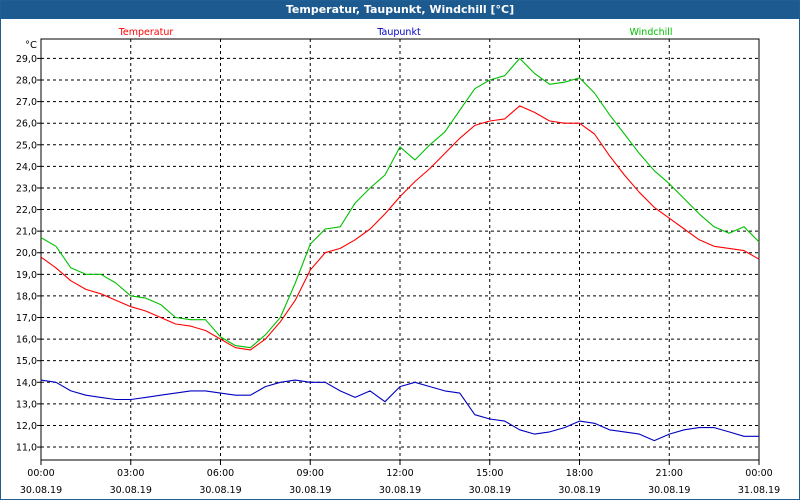 This screenshot has width=800, height=500. Describe the element at coordinates (26, 210) in the screenshot. I see `y-tick-label: 22,0` at that location.